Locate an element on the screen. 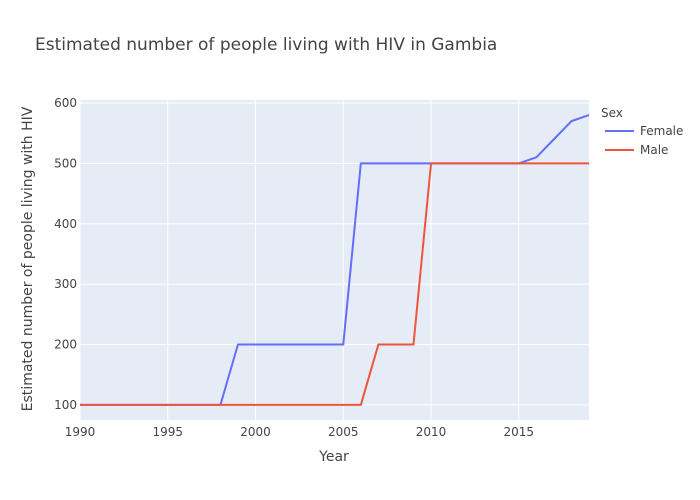 This screenshot has height=500, width=700. x-tick-label: 1990 is located at coordinates (80, 432).